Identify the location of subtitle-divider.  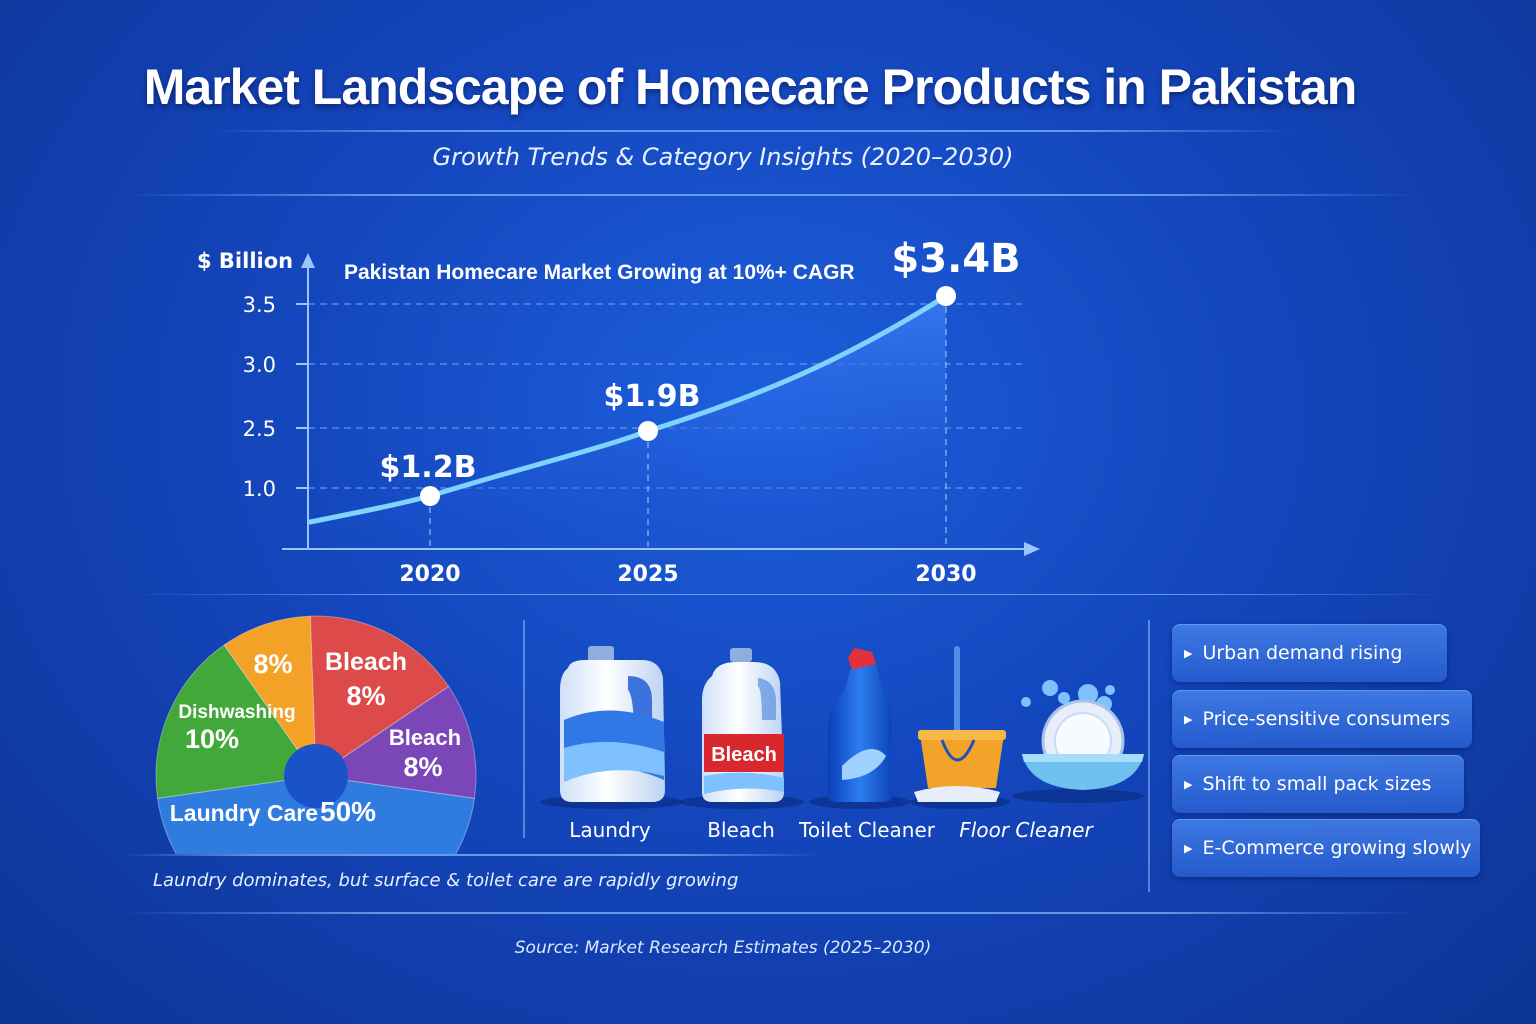
(770, 195).